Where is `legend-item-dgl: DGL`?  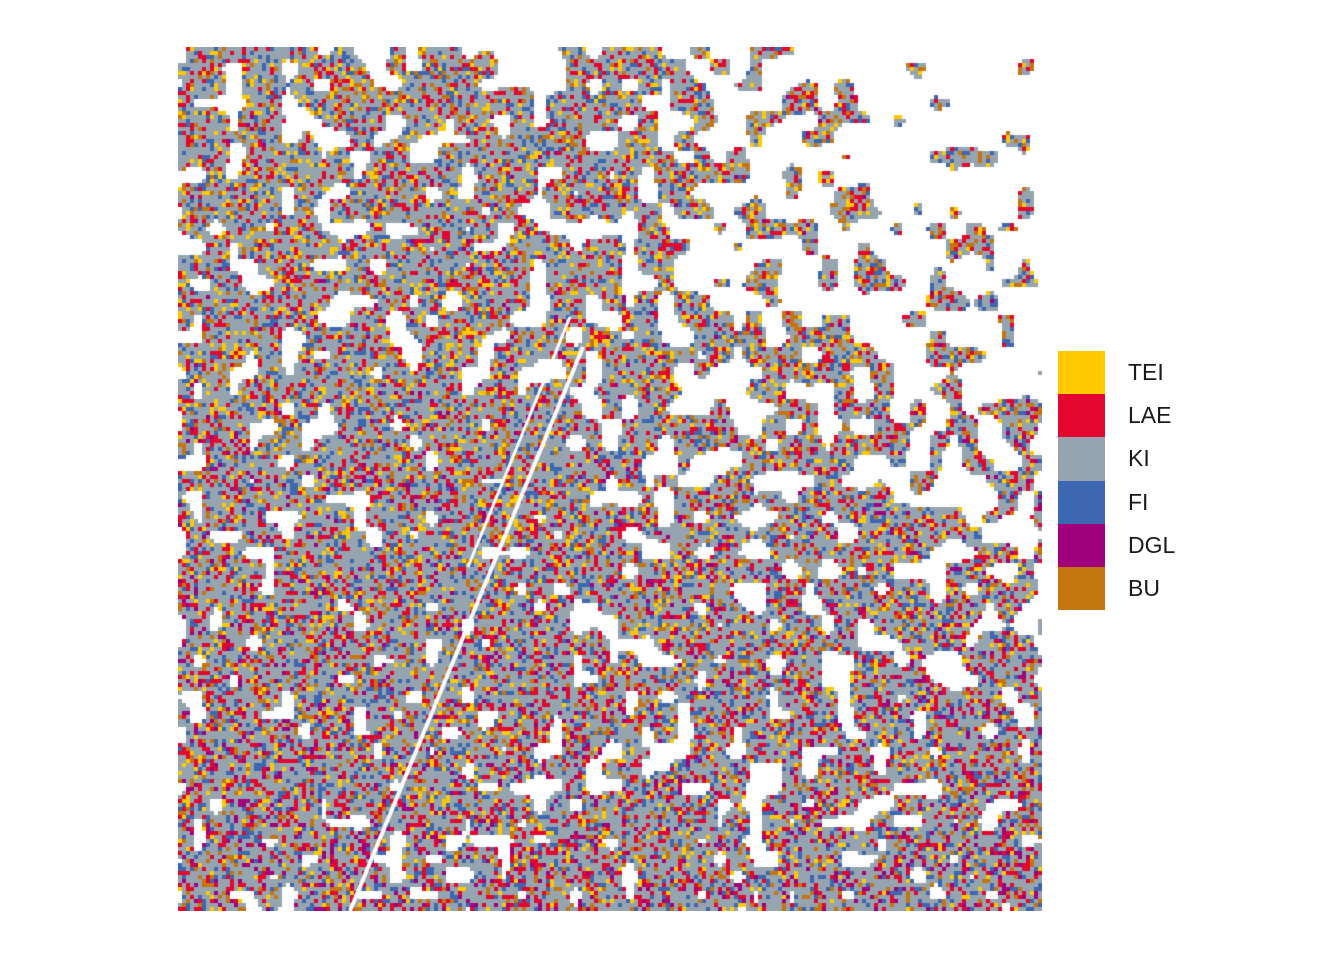 legend-item-dgl: DGL is located at coordinates (1158, 545).